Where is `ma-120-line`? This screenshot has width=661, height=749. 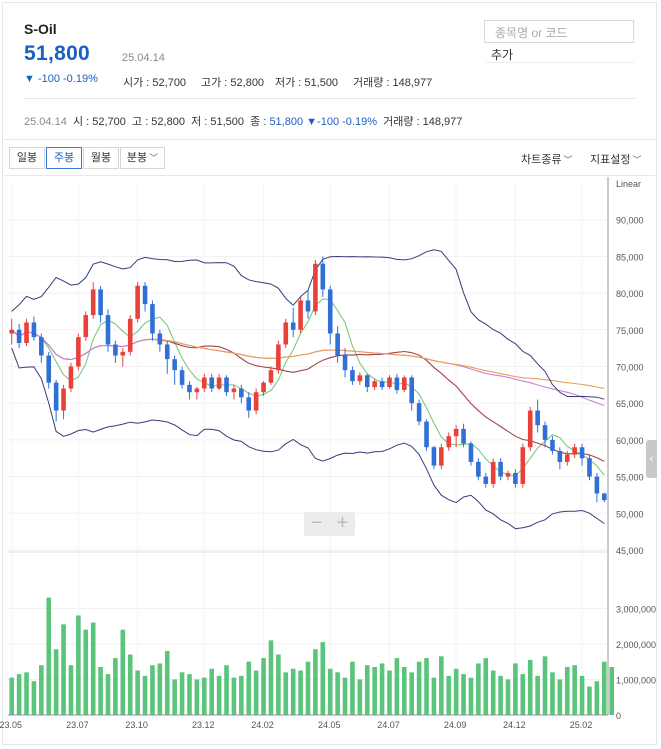 ma-120-line is located at coordinates (378, 363).